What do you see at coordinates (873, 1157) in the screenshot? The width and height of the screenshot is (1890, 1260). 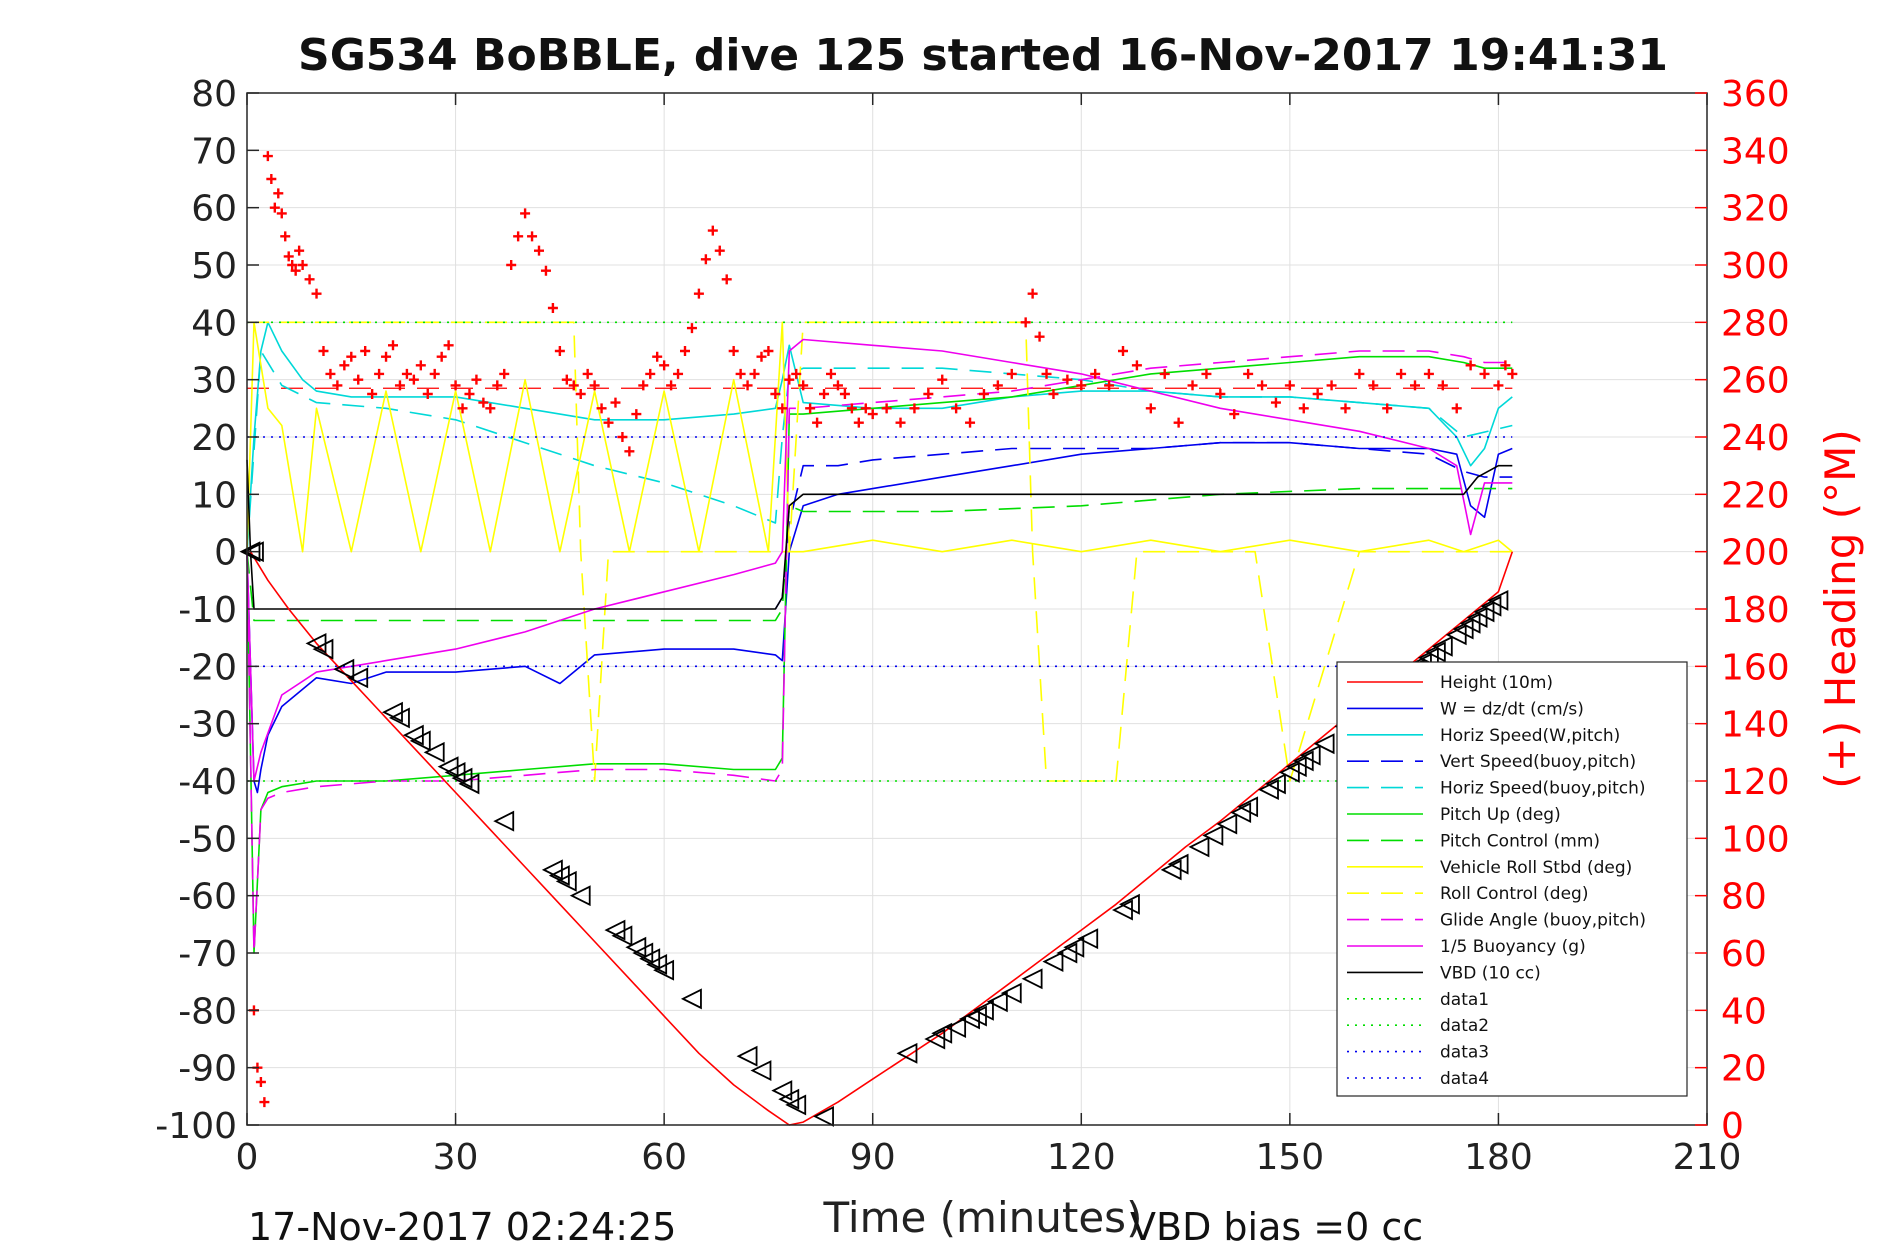 I see `x-tick-label: 90` at bounding box center [873, 1157].